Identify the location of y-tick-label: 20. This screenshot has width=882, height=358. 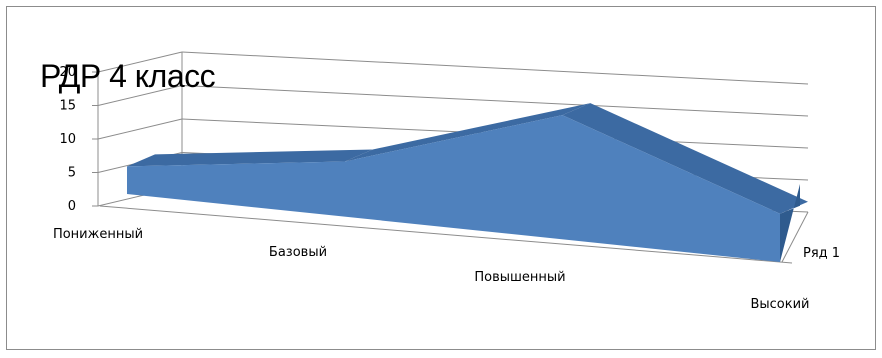
(67, 72).